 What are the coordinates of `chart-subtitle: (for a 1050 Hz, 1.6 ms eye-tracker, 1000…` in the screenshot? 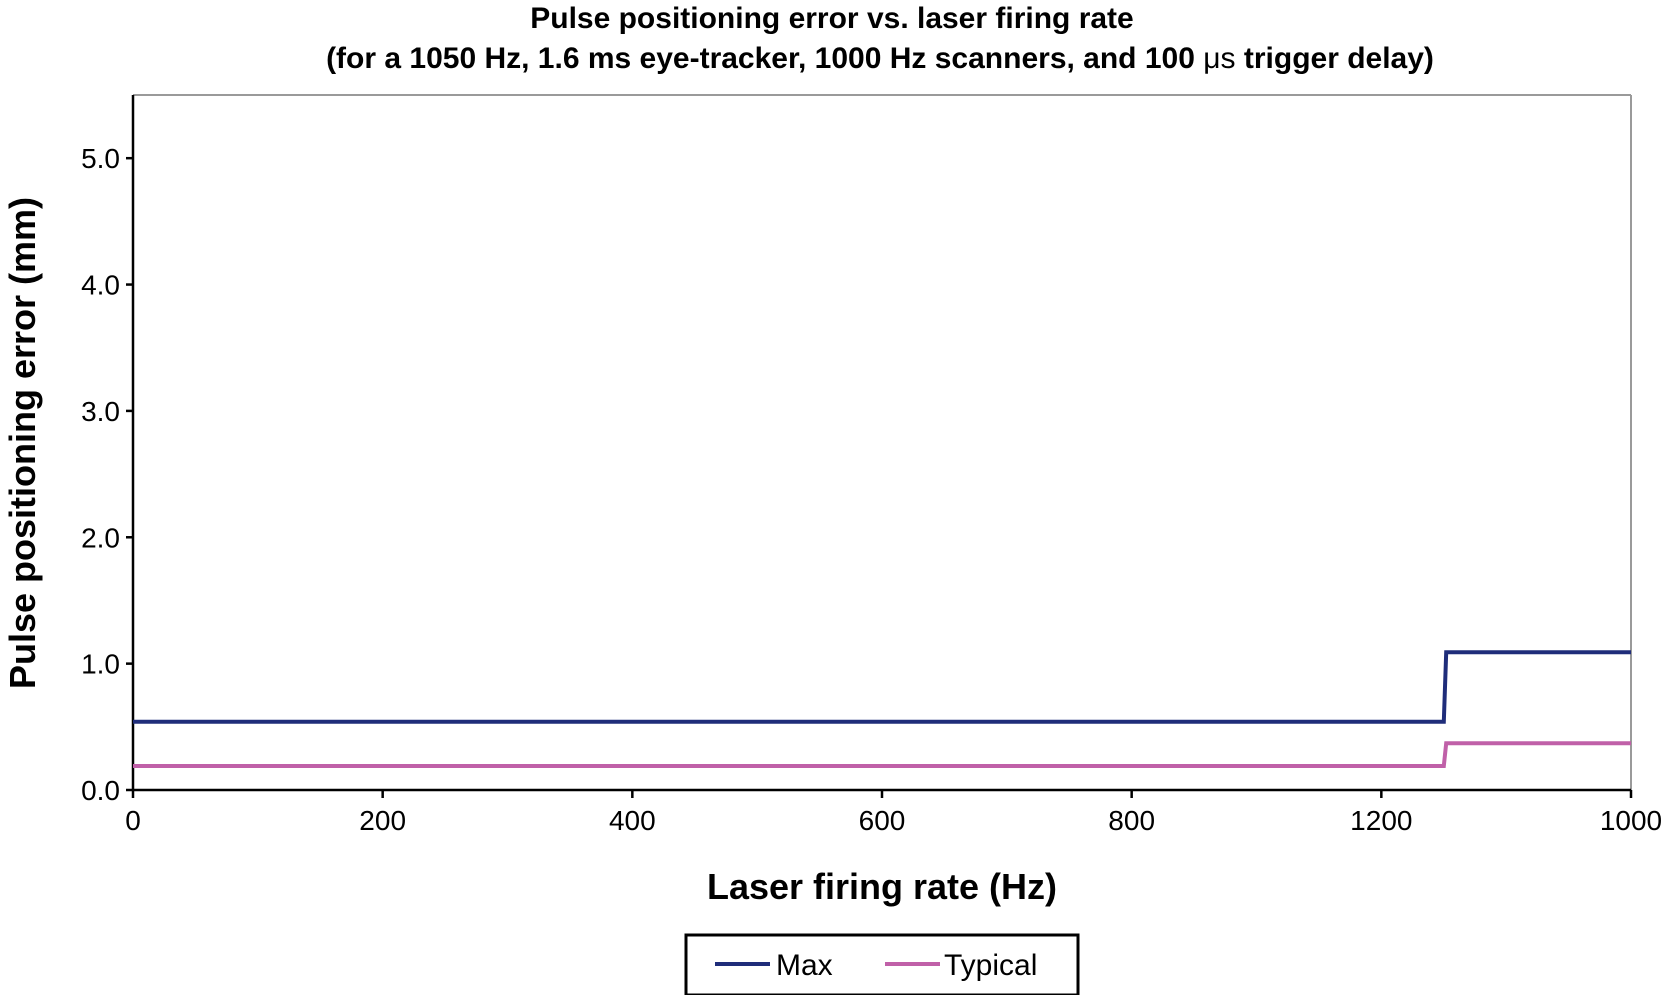 It's located at (880, 58).